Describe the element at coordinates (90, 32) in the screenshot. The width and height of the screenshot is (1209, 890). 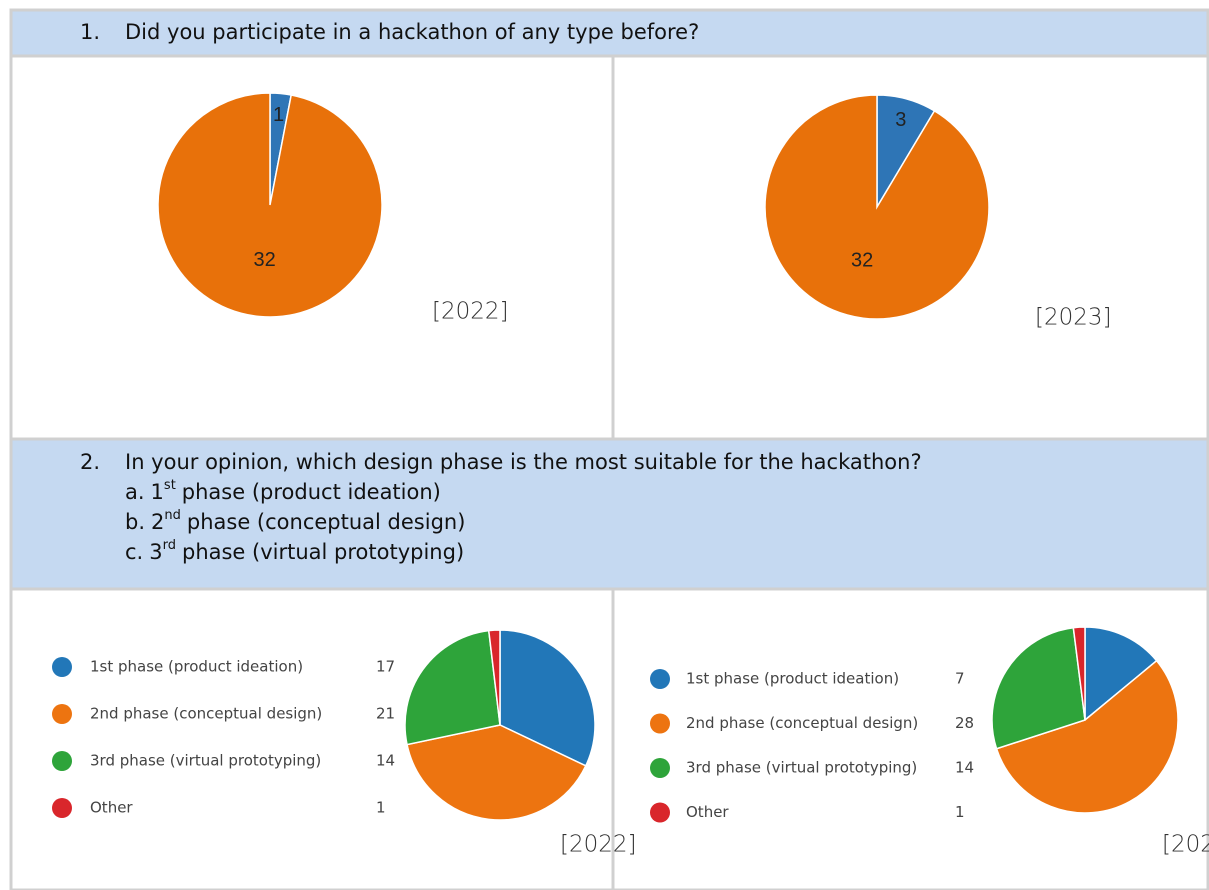
I see `question-number: 1.` at that location.